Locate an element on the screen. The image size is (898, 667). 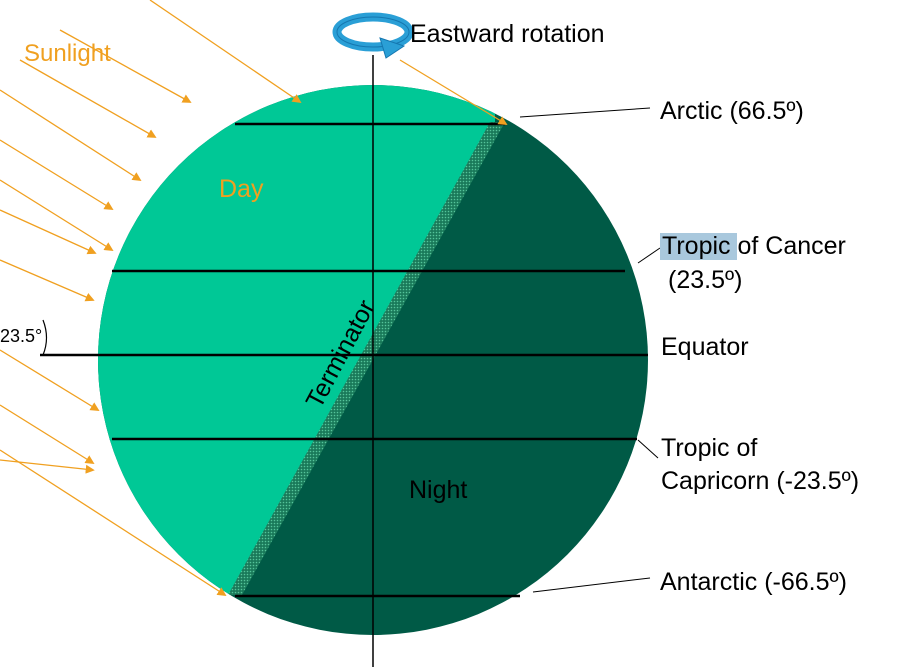
rotation-label: Eastward rotation is located at coordinates (507, 34).